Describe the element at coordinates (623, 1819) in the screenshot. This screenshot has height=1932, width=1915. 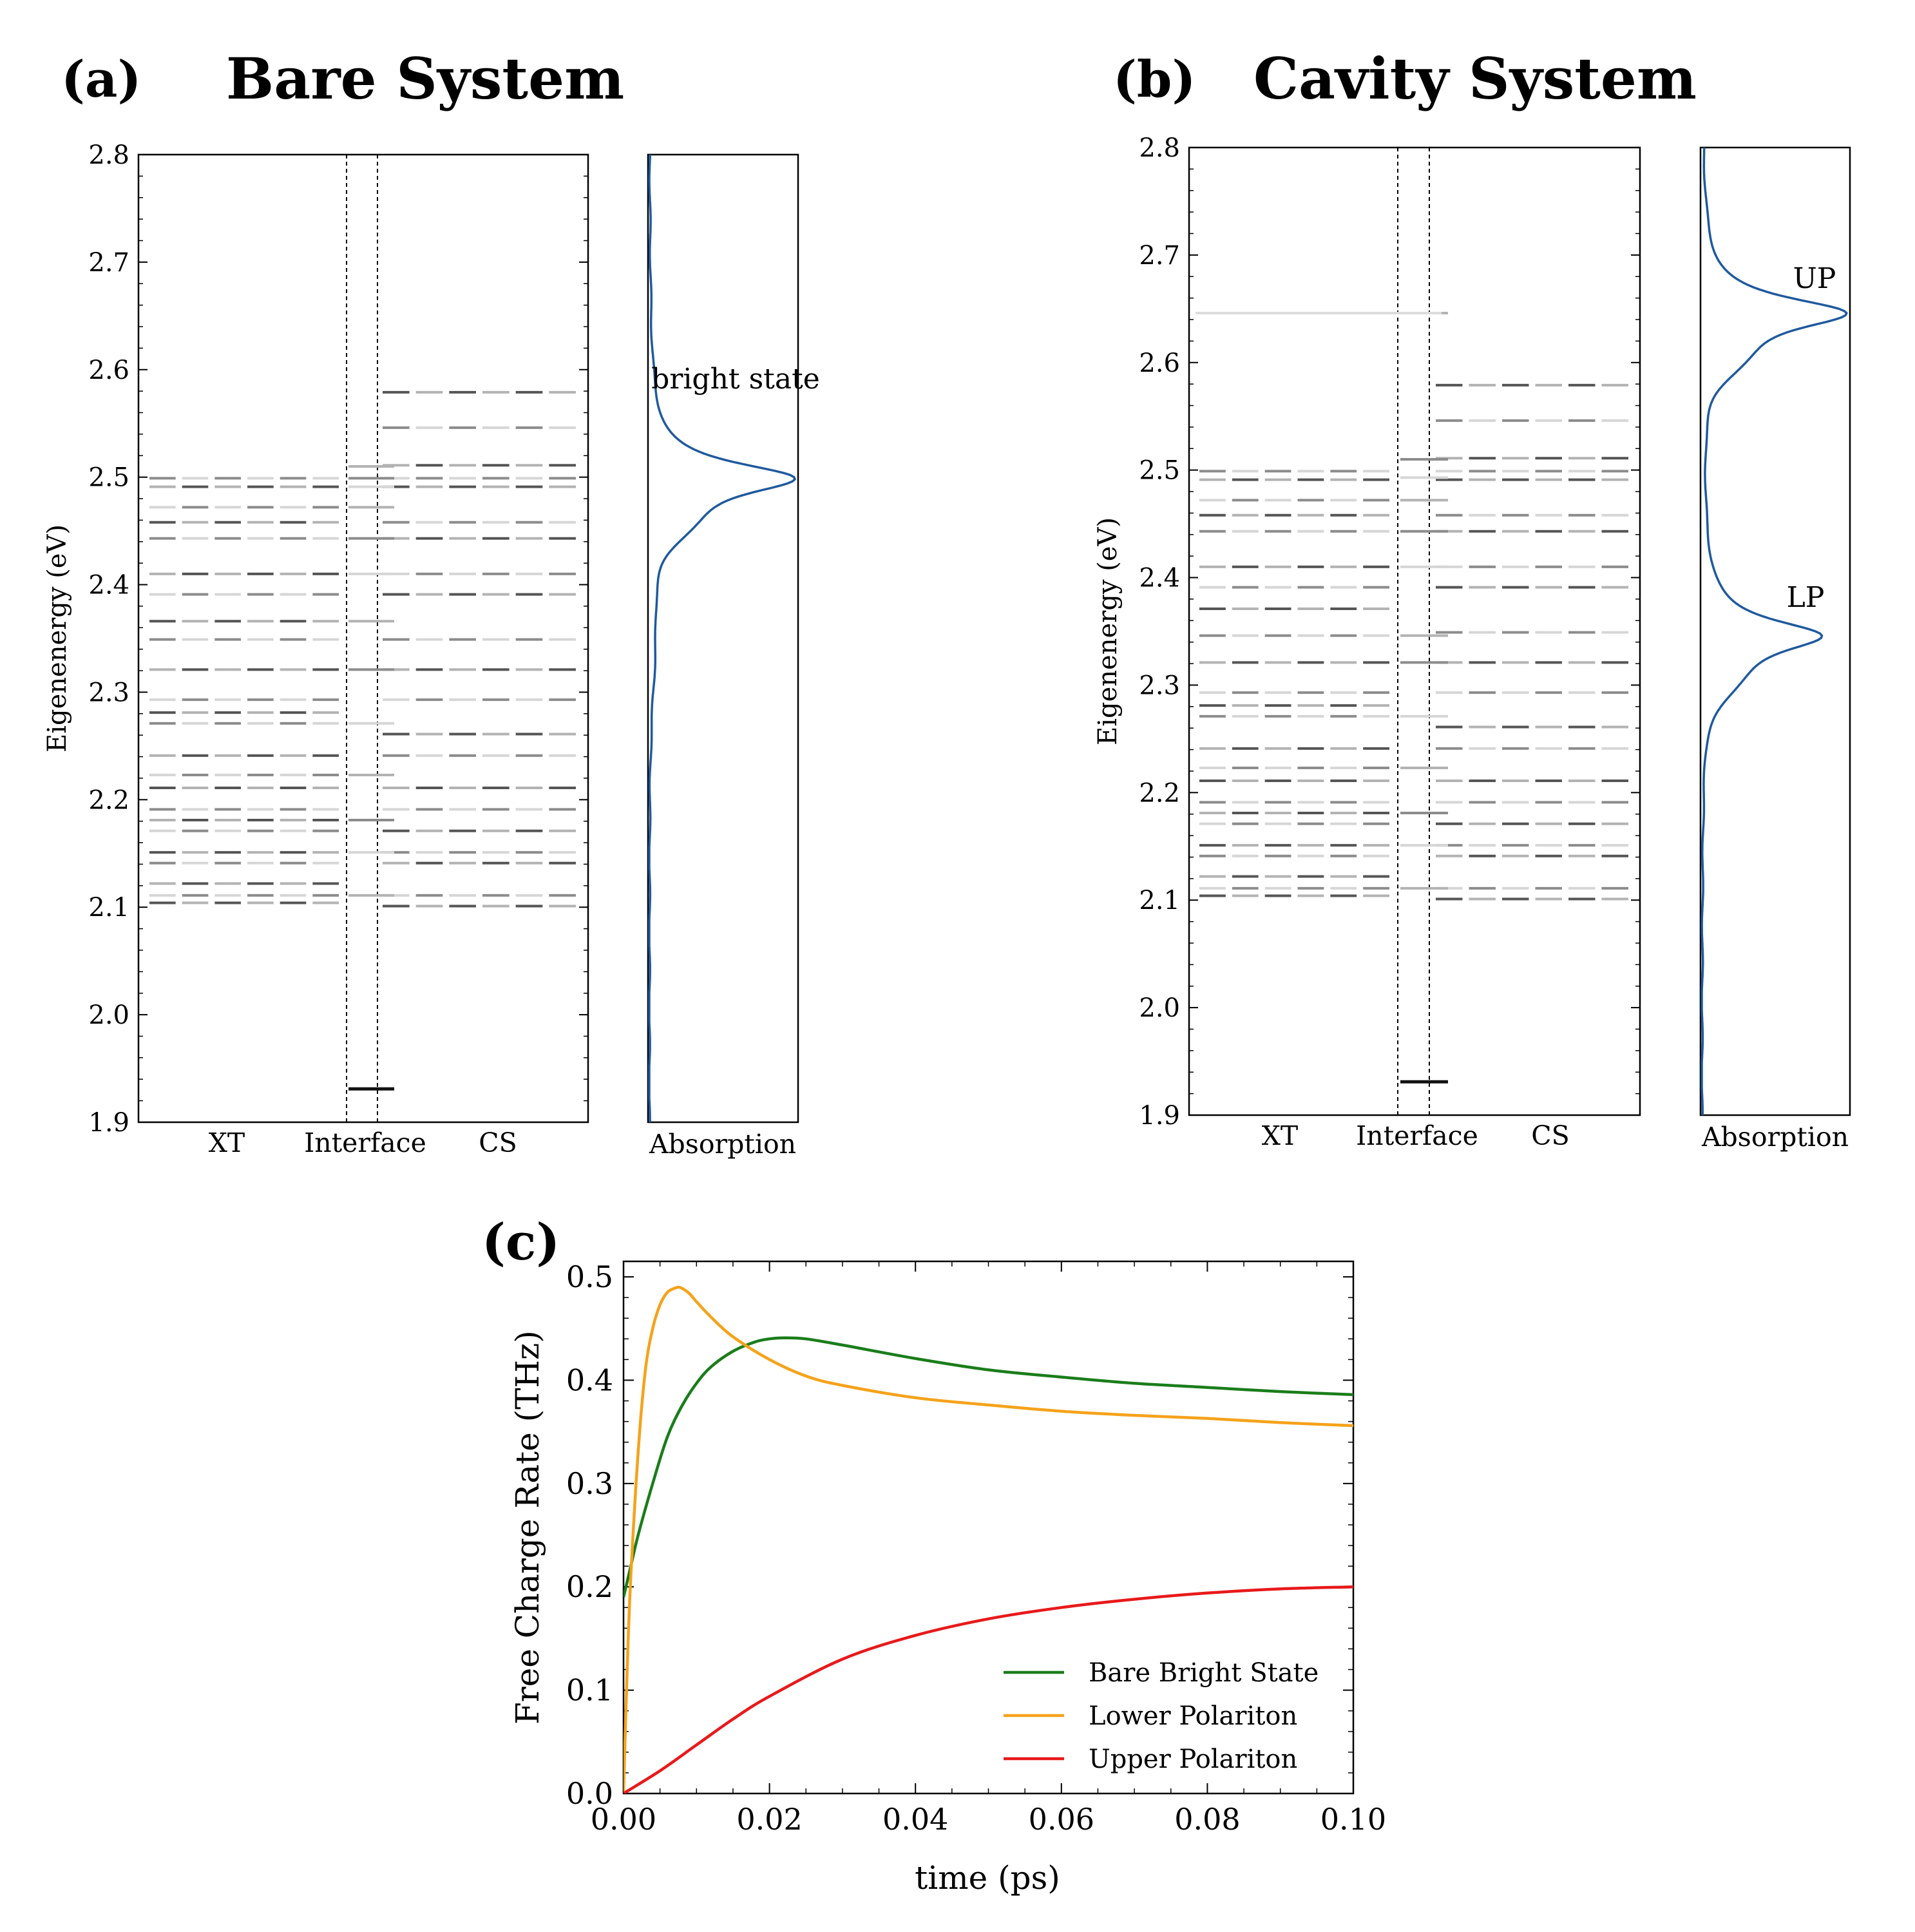
I see `x-tick-label: 0.00` at that location.